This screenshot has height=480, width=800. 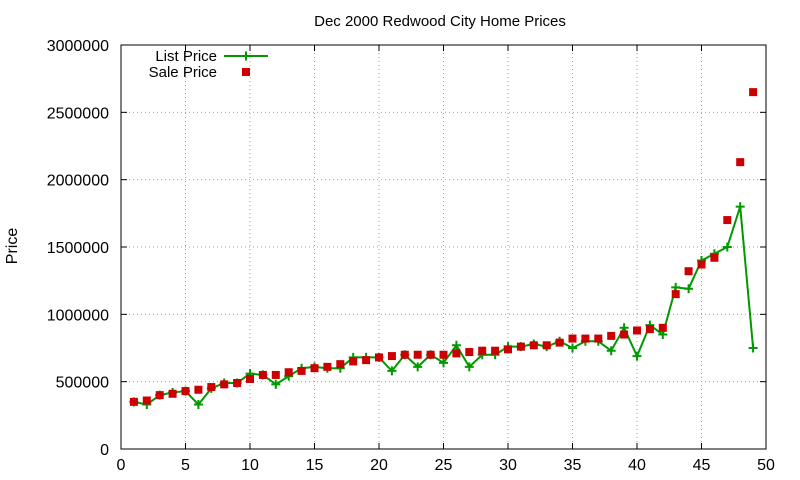 I want to click on y-tick-label: 3000000, so click(x=78, y=46).